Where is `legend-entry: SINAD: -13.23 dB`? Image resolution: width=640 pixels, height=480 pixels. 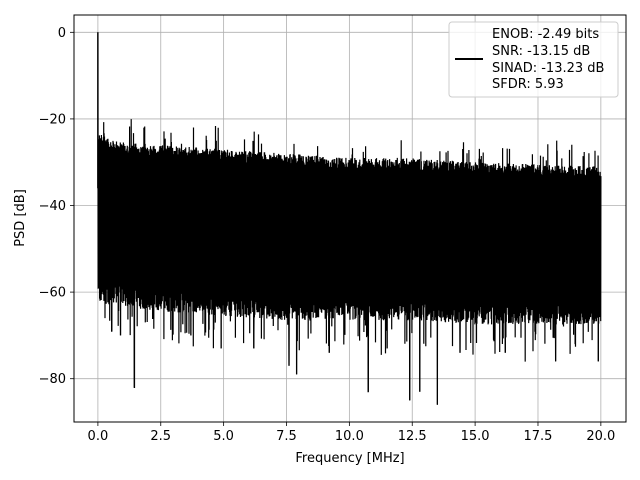 legend-entry: SINAD: -13.23 dB is located at coordinates (548, 68).